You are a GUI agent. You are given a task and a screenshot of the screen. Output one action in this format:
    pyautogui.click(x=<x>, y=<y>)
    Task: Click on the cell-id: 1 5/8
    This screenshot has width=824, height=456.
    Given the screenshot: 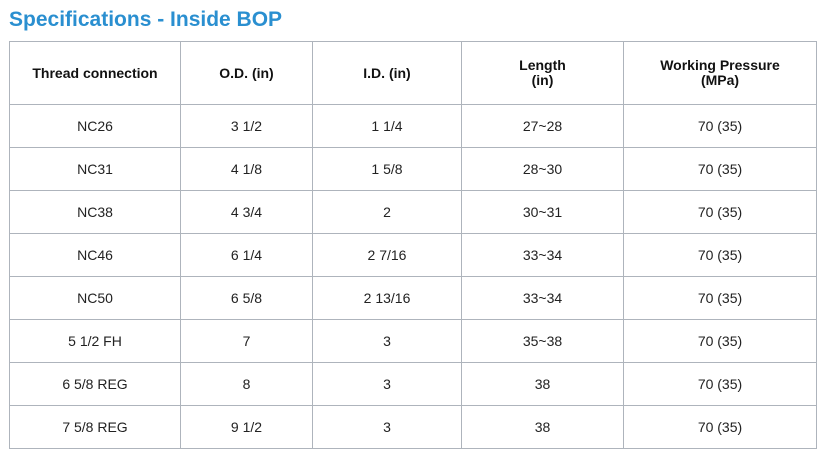 What is the action you would take?
    pyautogui.click(x=387, y=169)
    